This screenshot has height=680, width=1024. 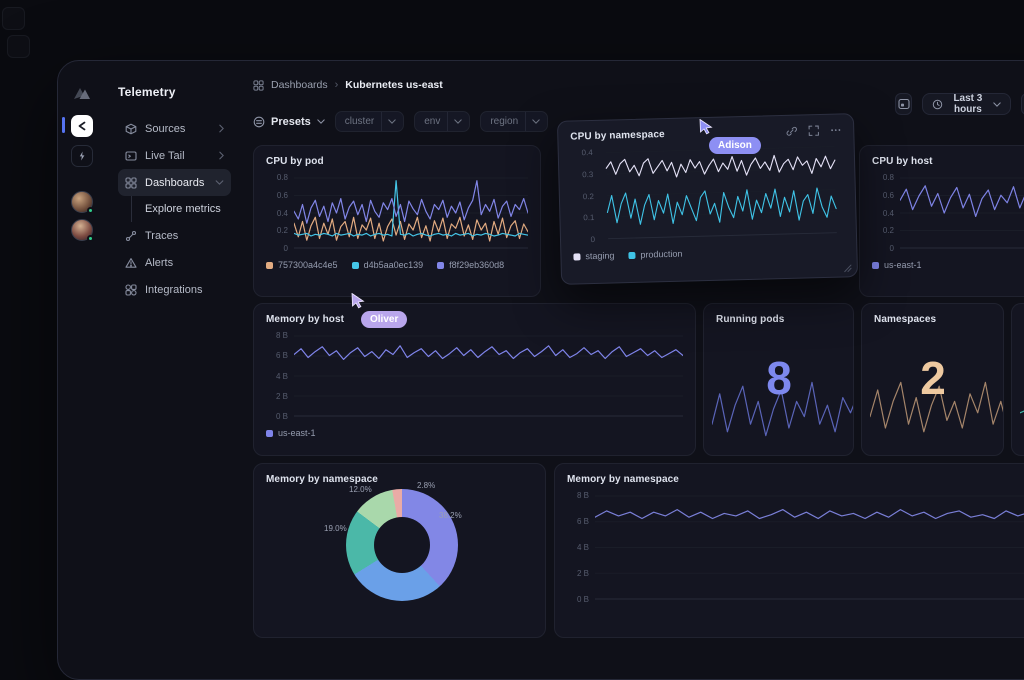 I want to click on chart-card-memory-by-namespace-line: Memory by namespace 8 B 6 B 4 B 2 B 0 B, so click(x=789, y=550).